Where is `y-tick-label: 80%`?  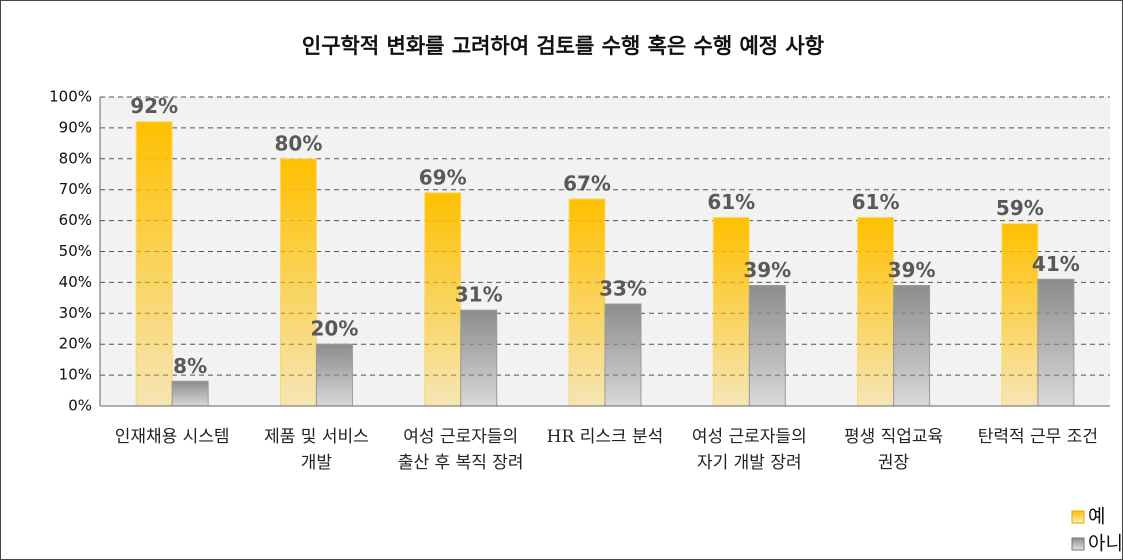 y-tick-label: 80% is located at coordinates (75, 158).